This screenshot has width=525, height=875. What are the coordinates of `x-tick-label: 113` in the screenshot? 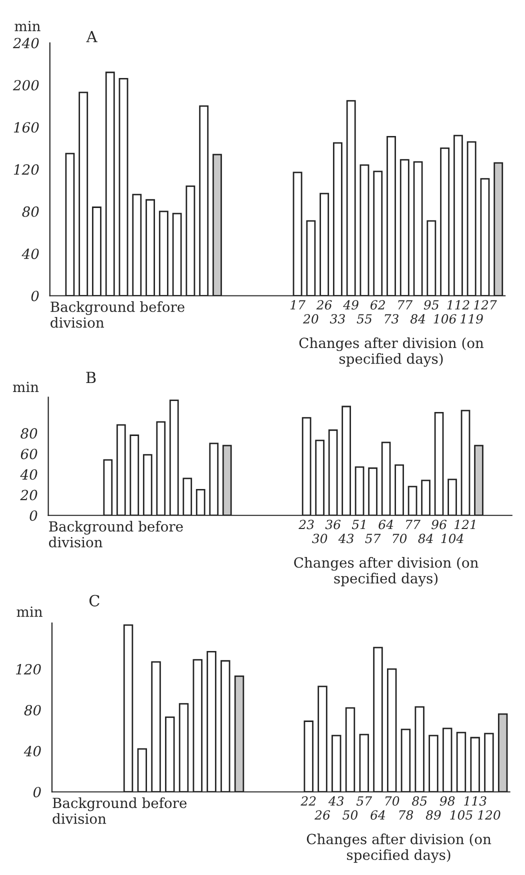 It's located at (475, 801).